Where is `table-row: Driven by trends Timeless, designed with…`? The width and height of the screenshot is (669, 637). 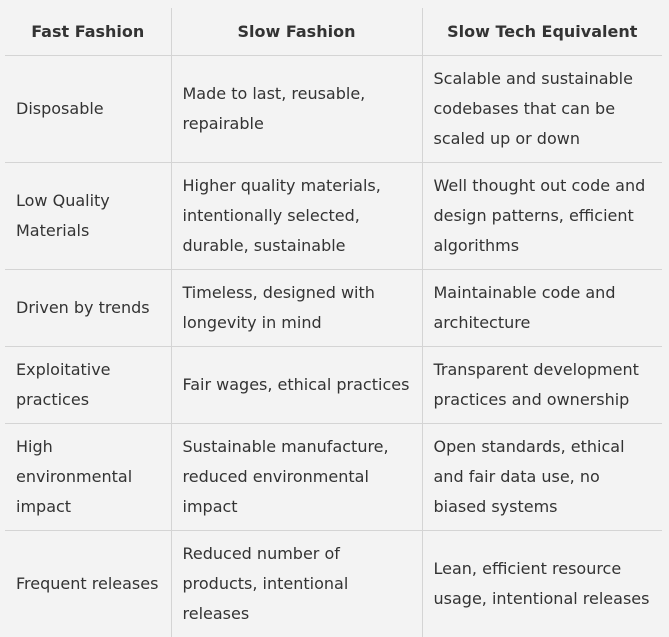
table-row: Driven by trends Timeless, designed with… is located at coordinates (333, 308).